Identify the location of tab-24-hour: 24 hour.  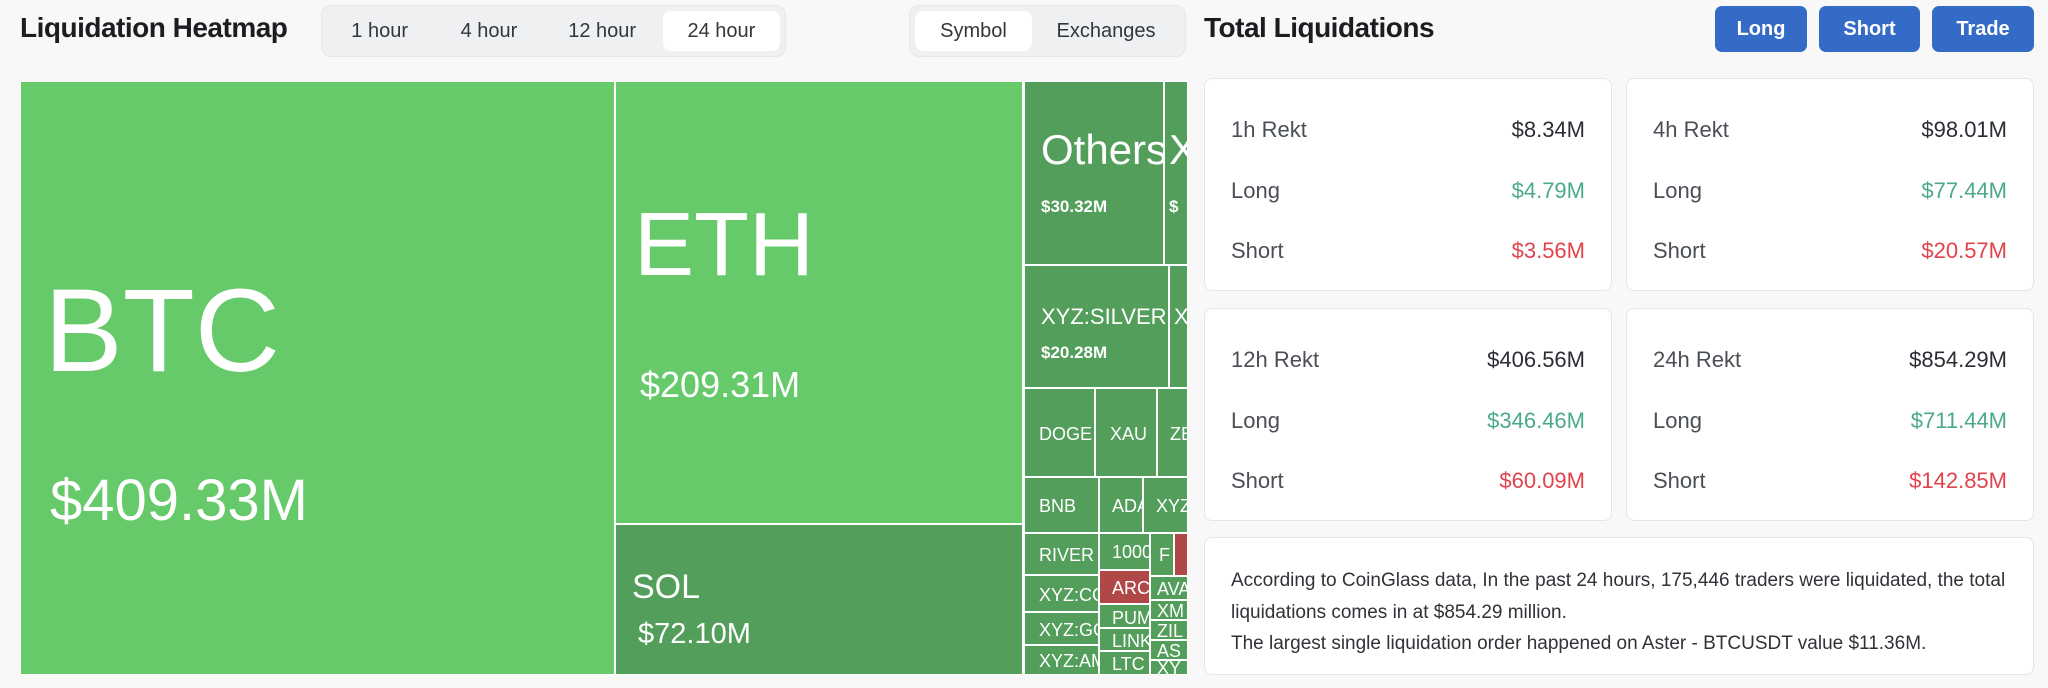
(721, 31).